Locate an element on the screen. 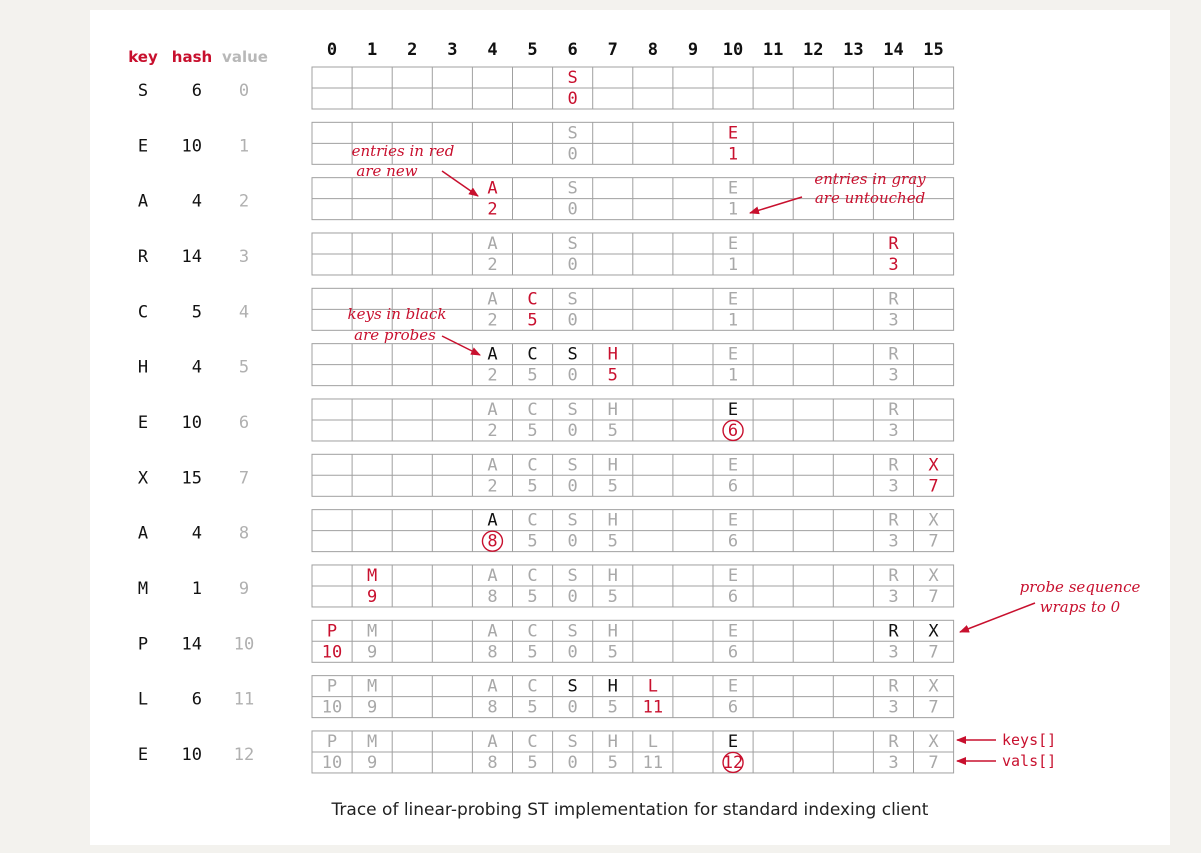 This screenshot has height=853, width=1201. arrow-probes is located at coordinates (461, 345).